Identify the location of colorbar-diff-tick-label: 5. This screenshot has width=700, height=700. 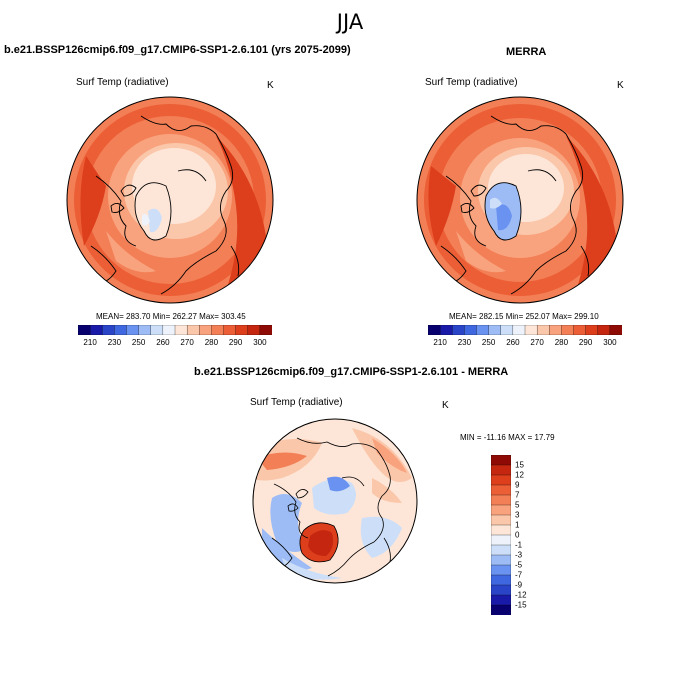
(517, 505).